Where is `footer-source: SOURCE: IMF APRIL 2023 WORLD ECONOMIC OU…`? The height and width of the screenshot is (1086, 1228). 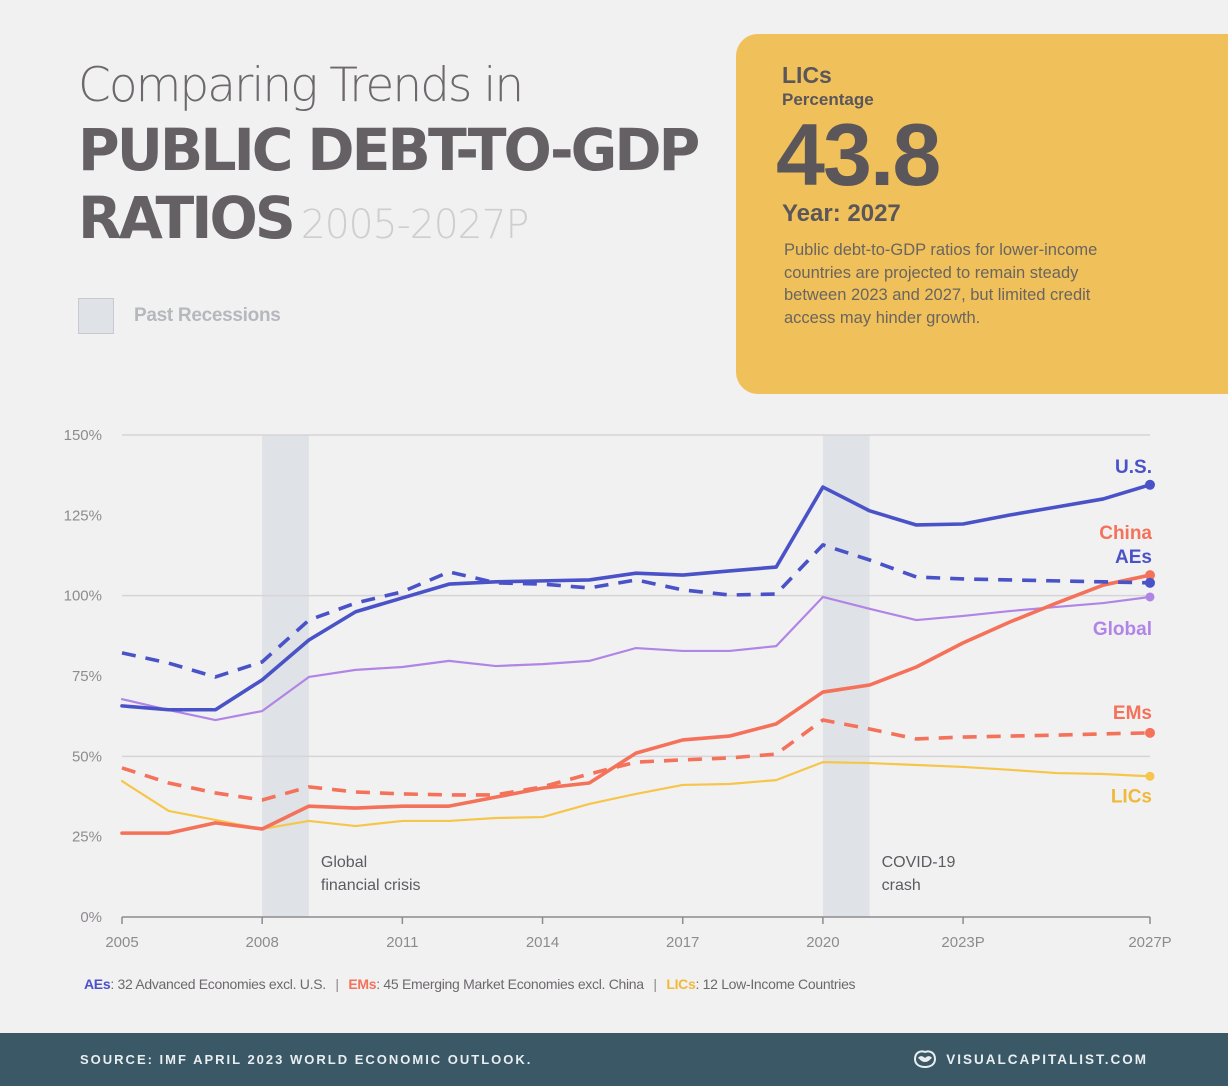 footer-source: SOURCE: IMF APRIL 2023 WORLD ECONOMIC OU… is located at coordinates (306, 1059).